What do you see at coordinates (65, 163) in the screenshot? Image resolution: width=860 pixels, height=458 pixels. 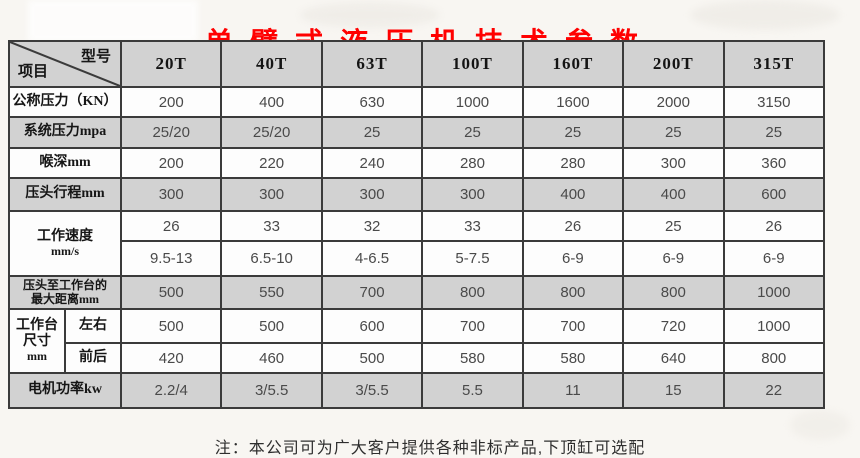 I see `row-label: 喉深mm` at bounding box center [65, 163].